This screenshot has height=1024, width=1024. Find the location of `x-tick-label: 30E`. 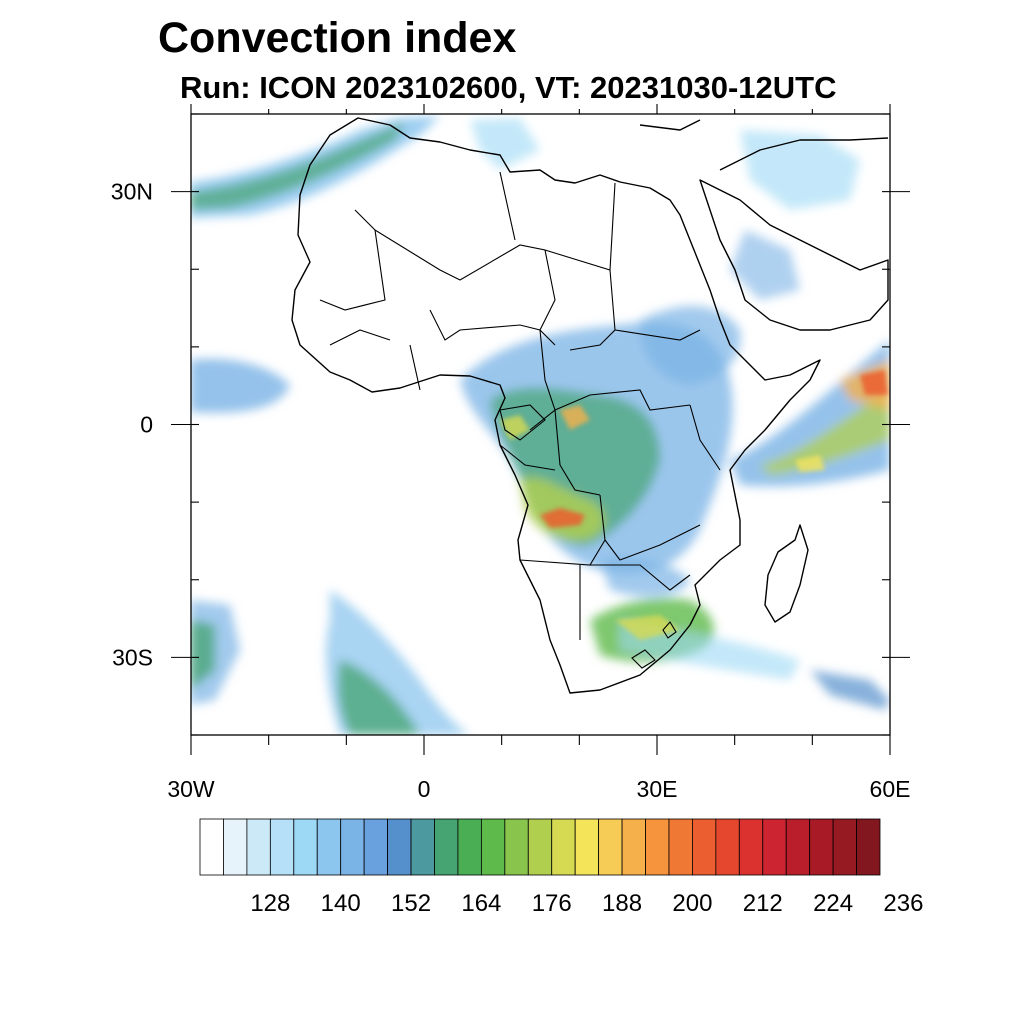

x-tick-label: 30E is located at coordinates (657, 789).